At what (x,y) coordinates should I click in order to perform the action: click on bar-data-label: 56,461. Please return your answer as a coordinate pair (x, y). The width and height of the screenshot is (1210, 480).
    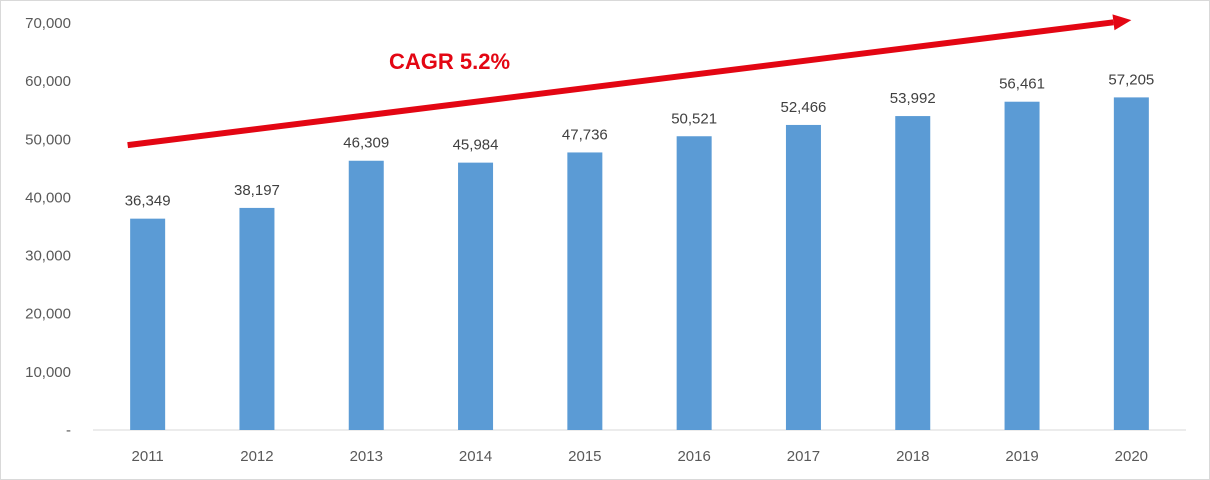
    Looking at the image, I should click on (1022, 84).